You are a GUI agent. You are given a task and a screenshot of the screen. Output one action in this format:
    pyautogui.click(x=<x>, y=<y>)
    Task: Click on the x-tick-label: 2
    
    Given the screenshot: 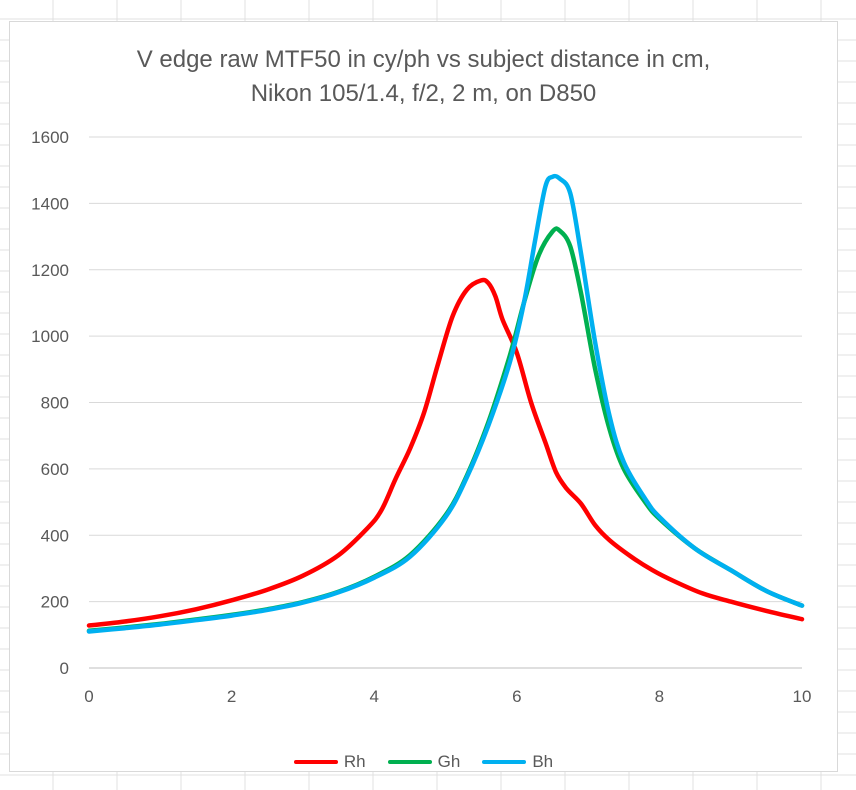 What is the action you would take?
    pyautogui.click(x=231, y=696)
    